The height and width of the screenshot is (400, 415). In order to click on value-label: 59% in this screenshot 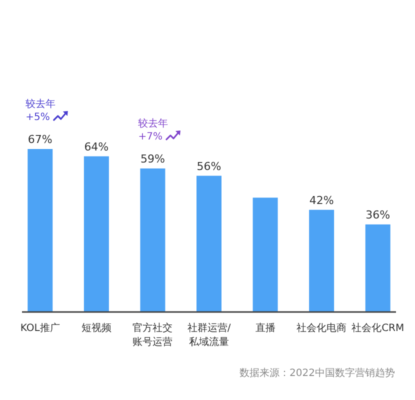, I will do `click(152, 159)`.